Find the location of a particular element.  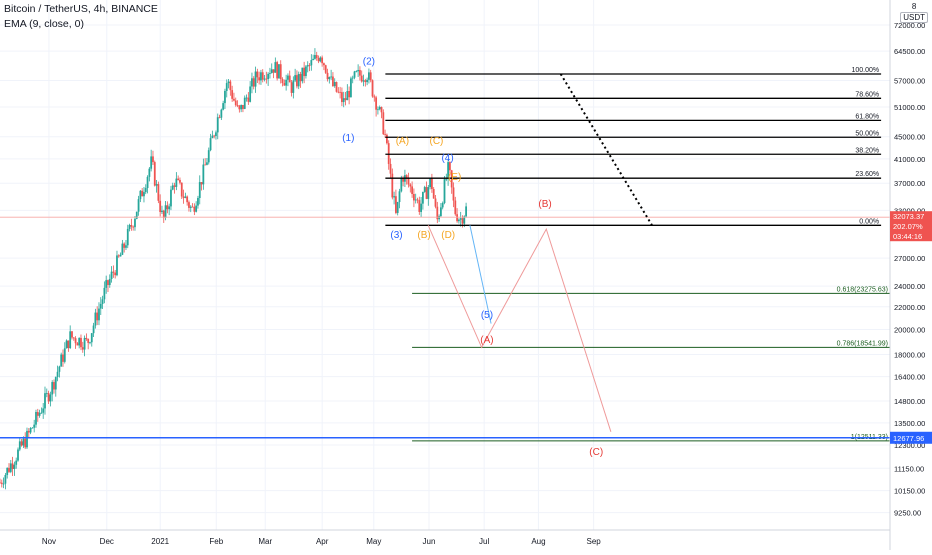

time-tick-label: Nov is located at coordinates (49, 541).